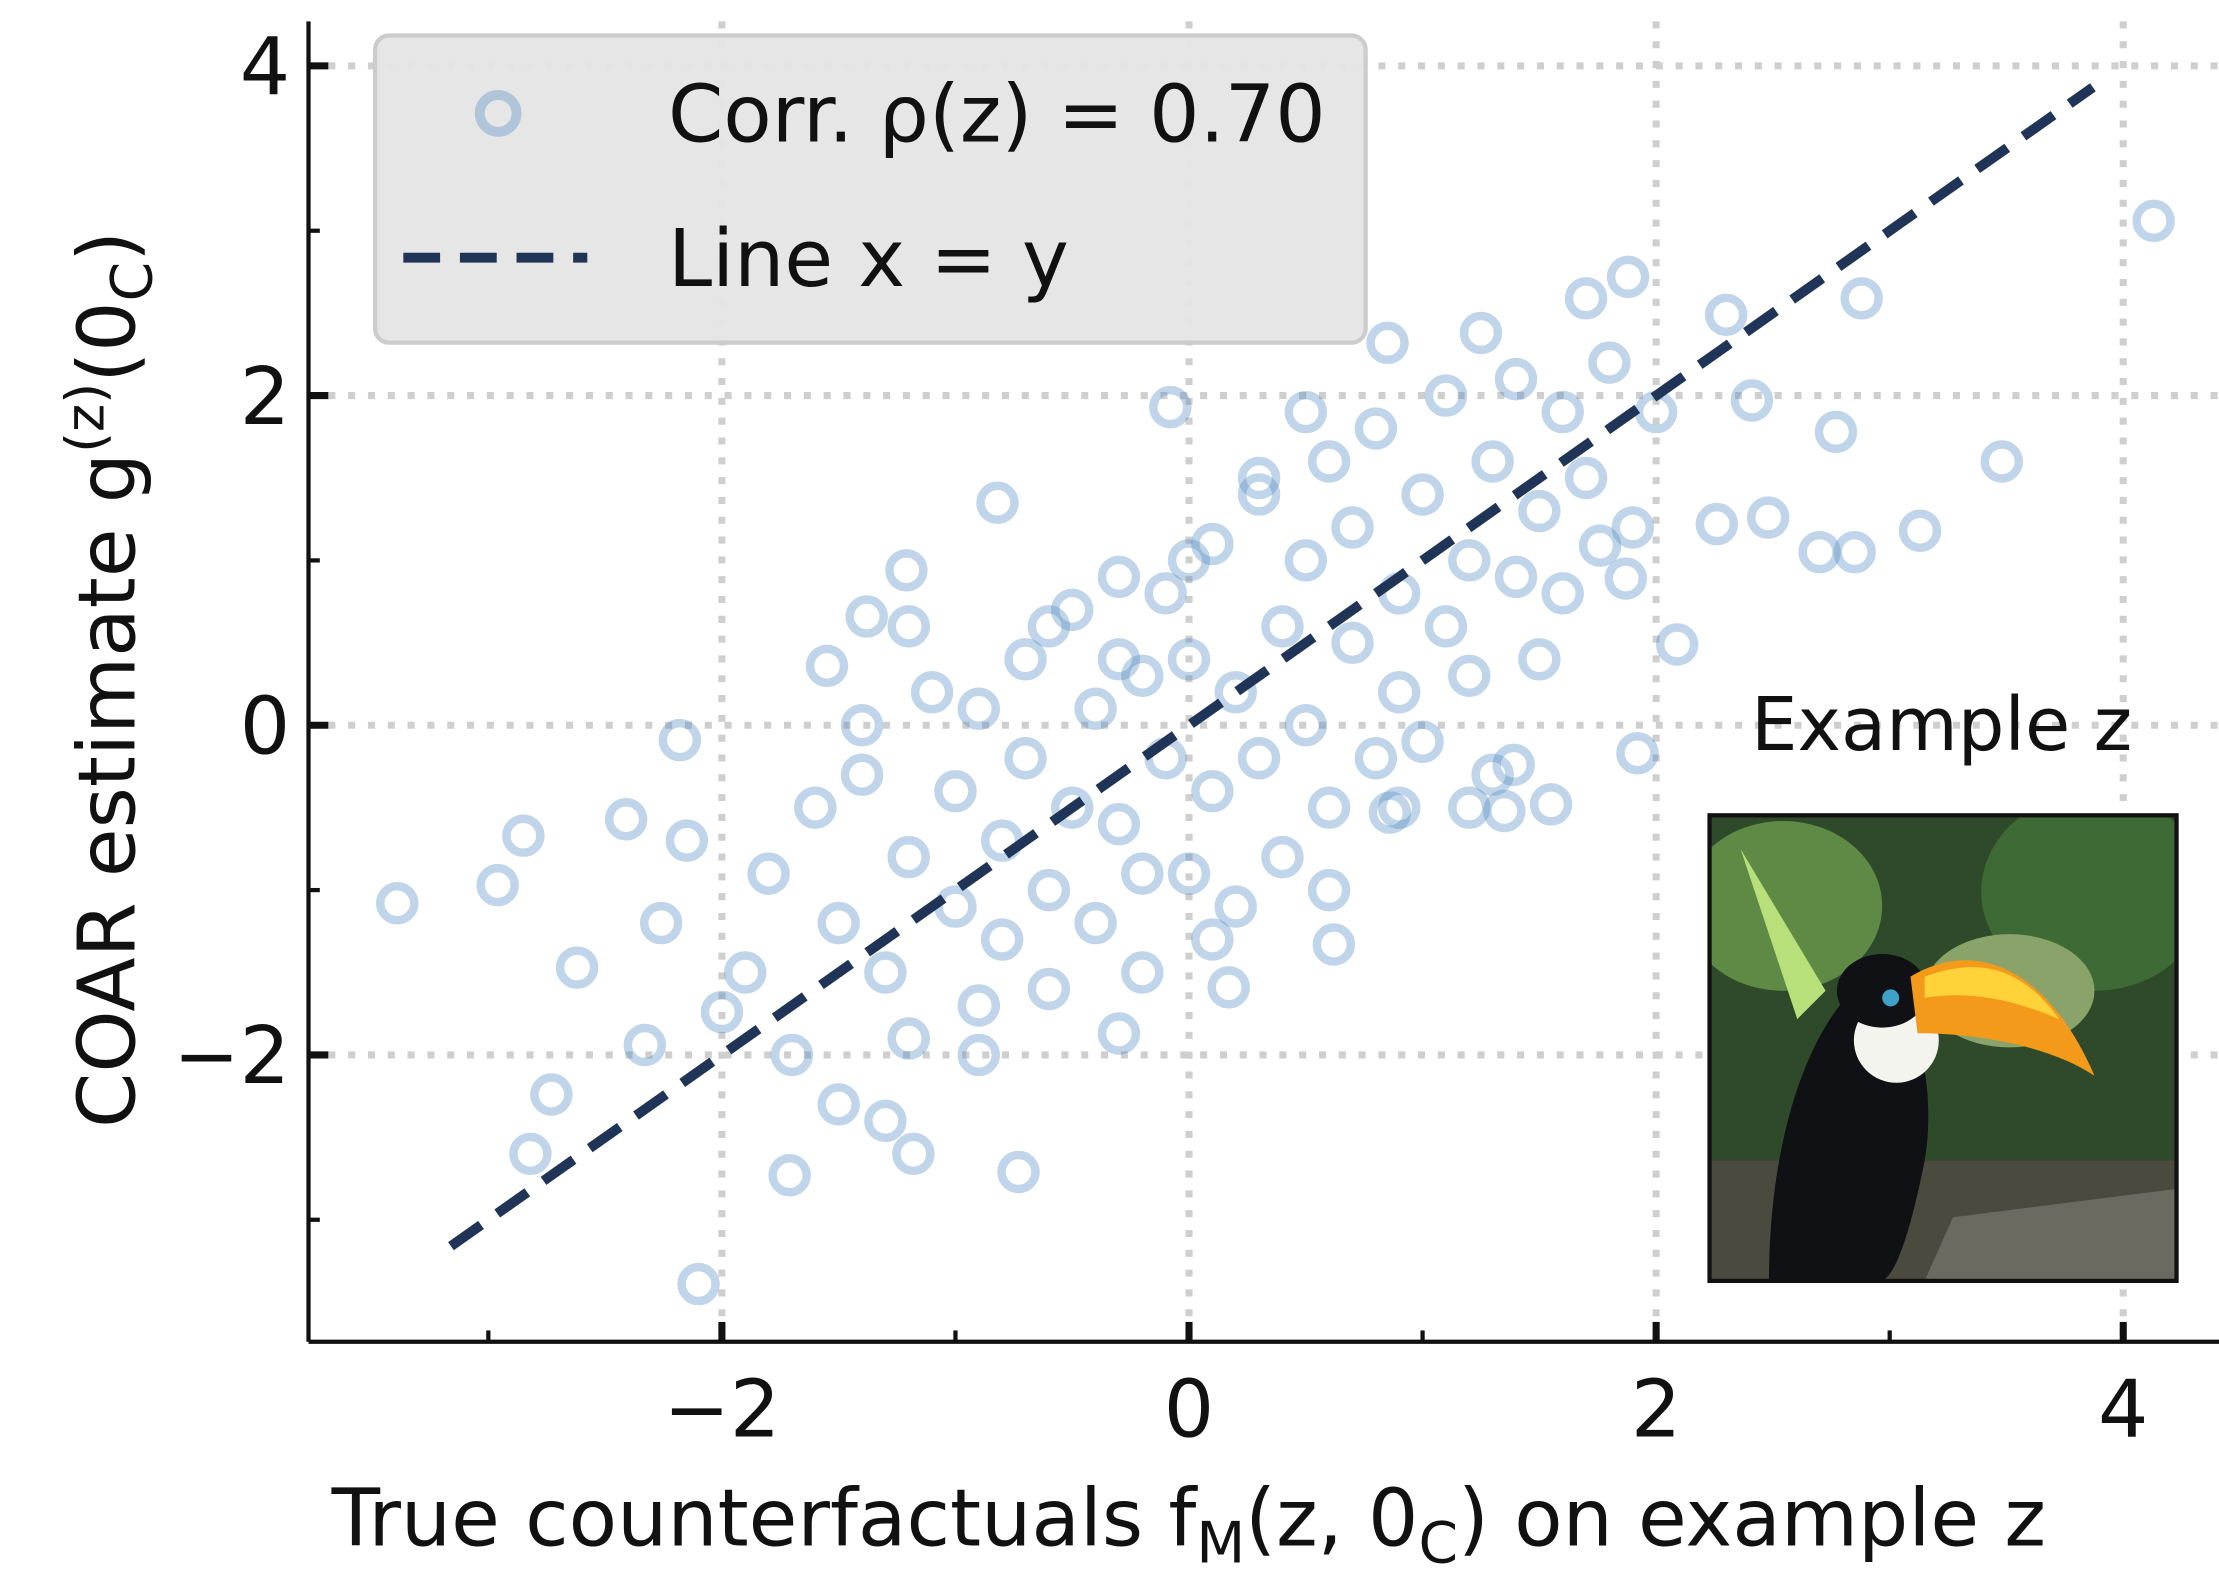 The image size is (2219, 1574). Describe the element at coordinates (106, 341) in the screenshot. I see `y-label-part: (0` at that location.